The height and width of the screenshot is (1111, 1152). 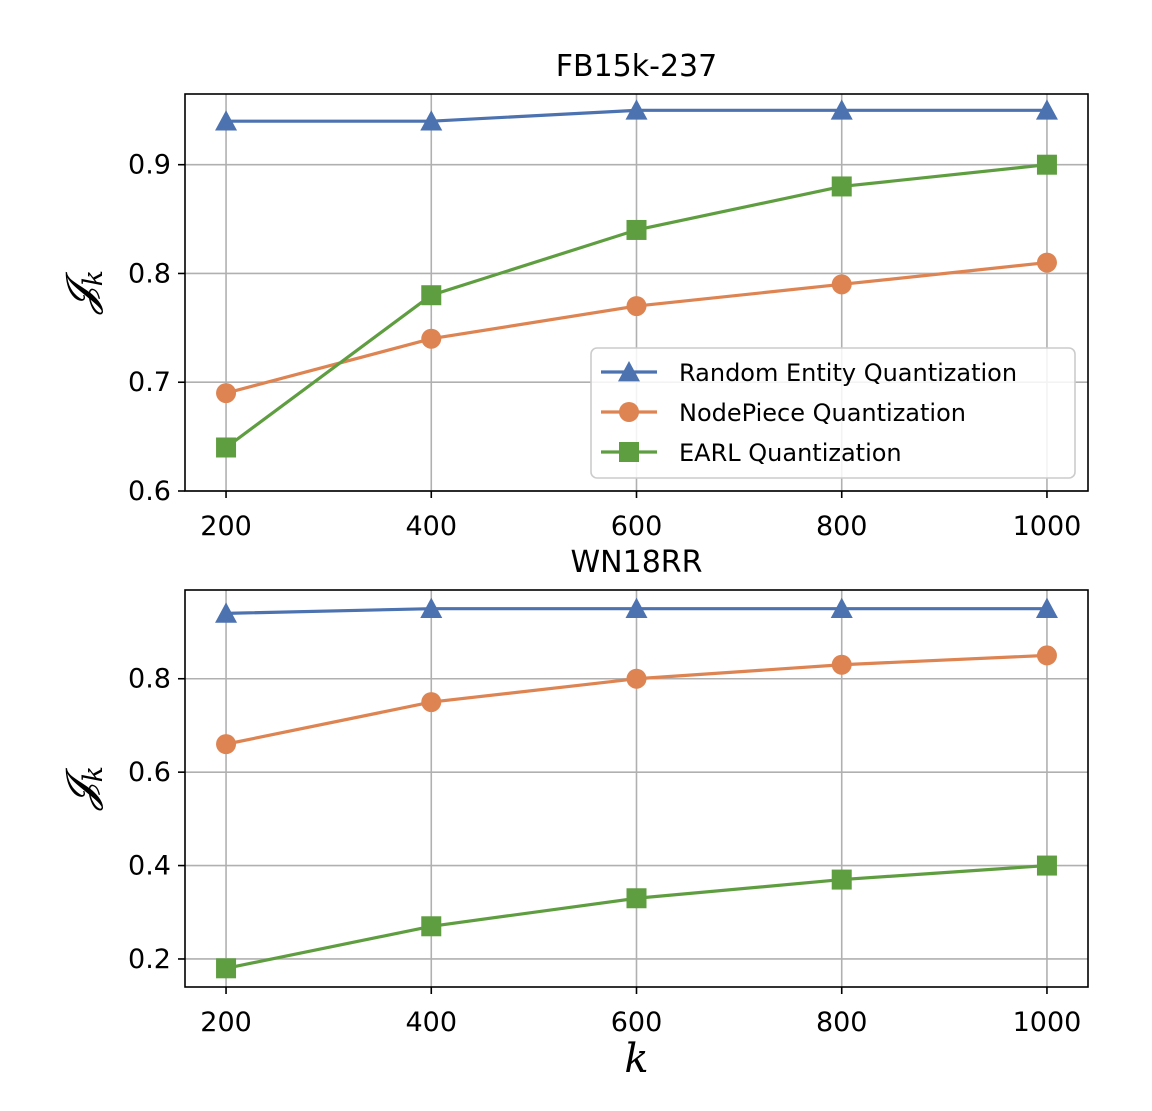 I want to click on legend-entry: Random Entity Quantization, so click(x=809, y=373).